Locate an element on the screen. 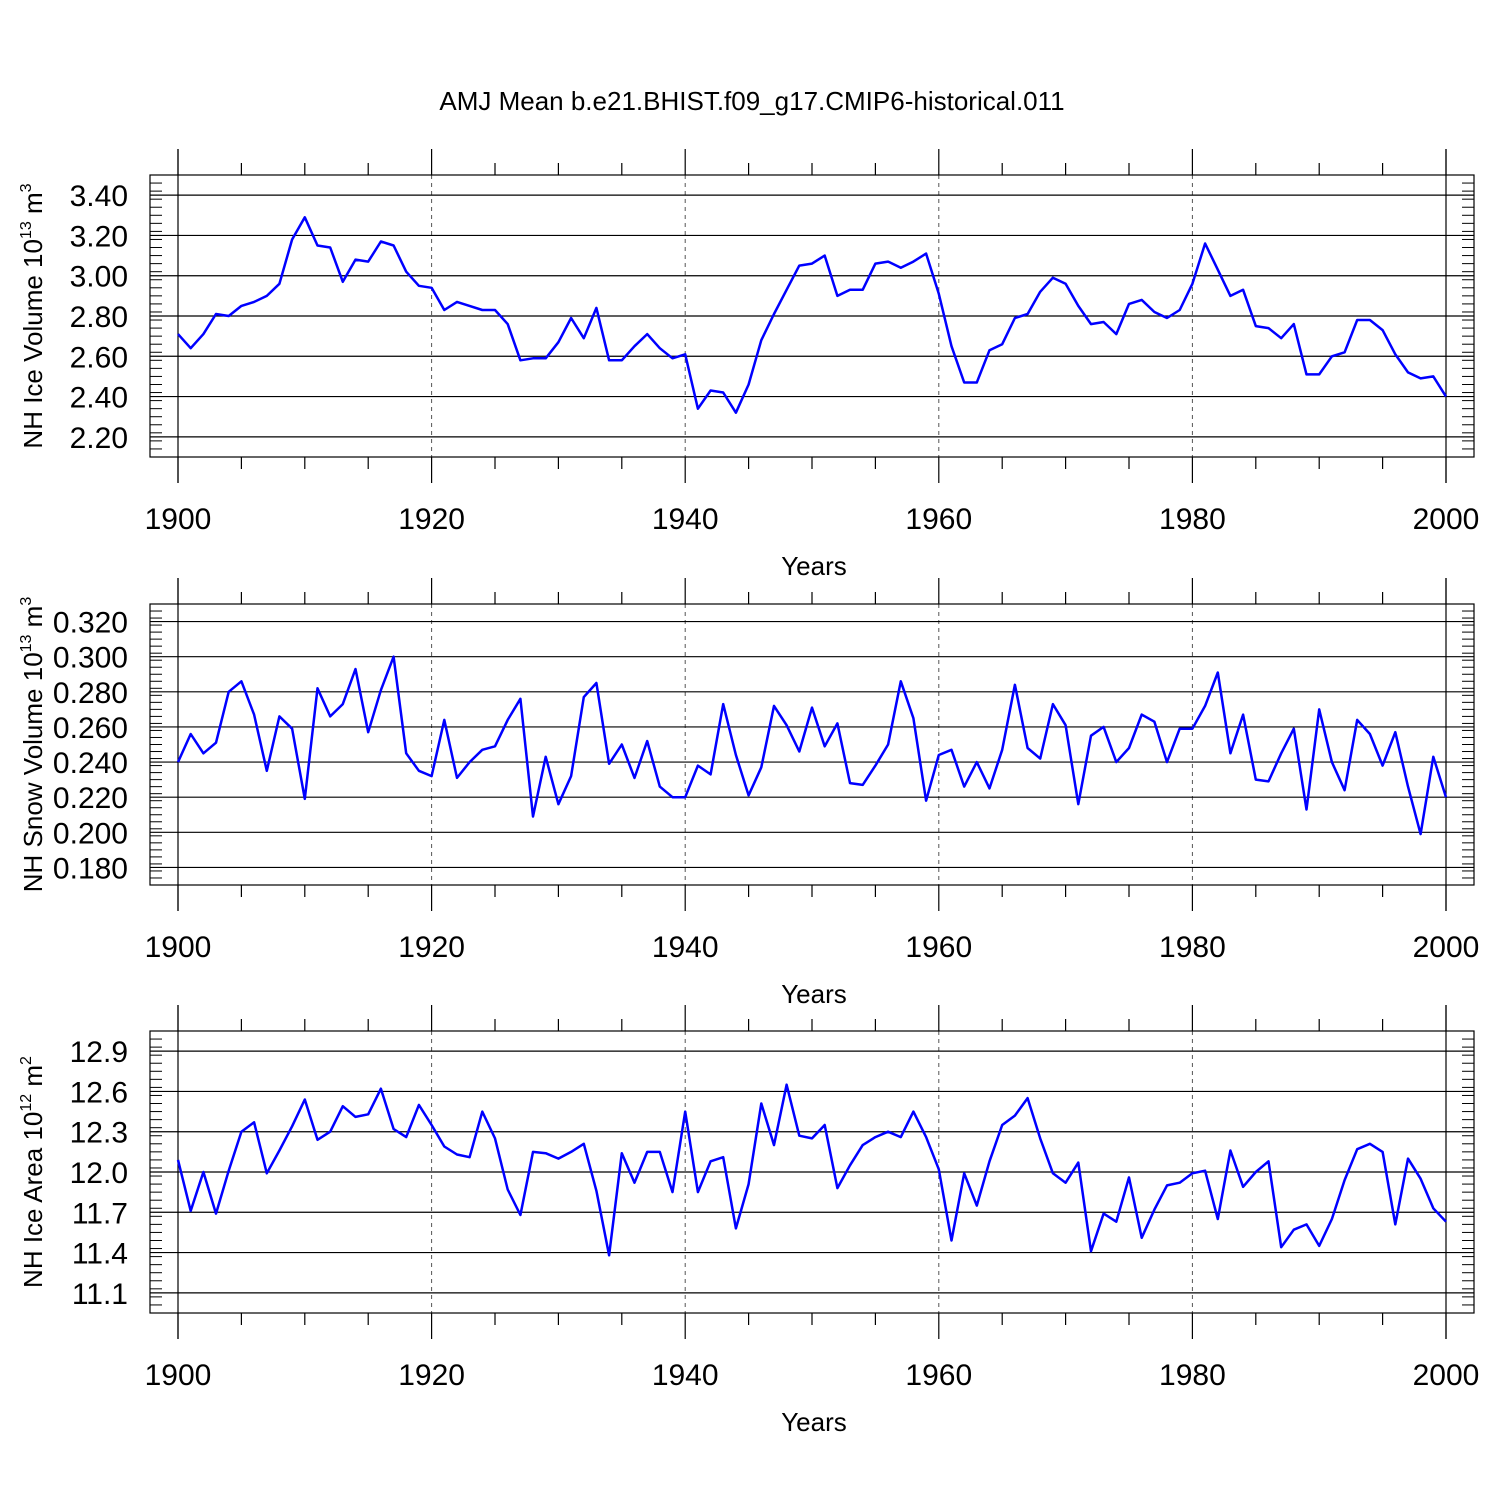 The height and width of the screenshot is (1500, 1500). y-tick-label: 2.40 is located at coordinates (99, 398).